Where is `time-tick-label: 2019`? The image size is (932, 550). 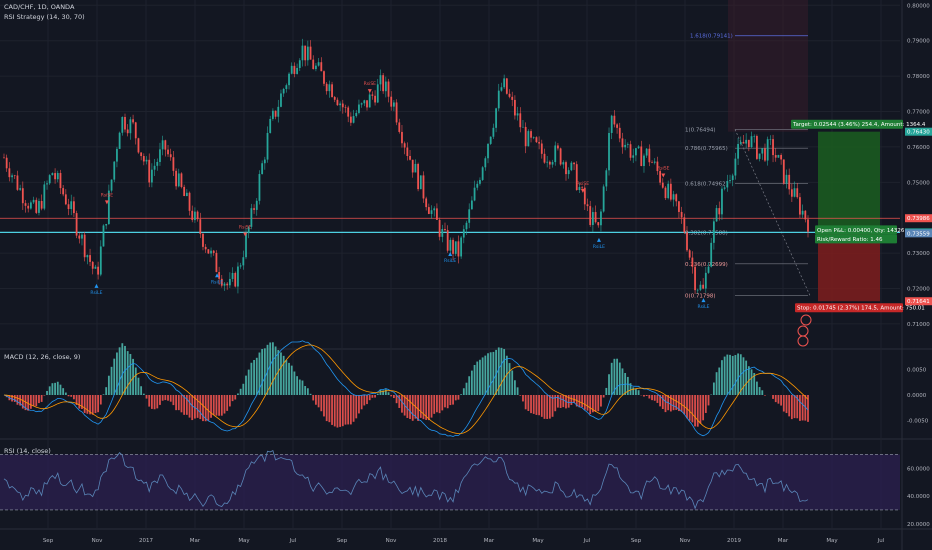 time-tick-label: 2019 is located at coordinates (734, 541).